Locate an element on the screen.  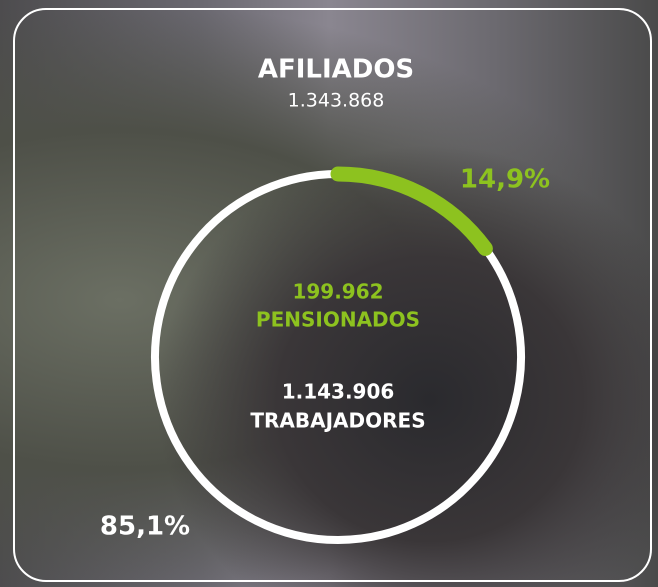
count-label: 199.962 is located at coordinates (337, 292).